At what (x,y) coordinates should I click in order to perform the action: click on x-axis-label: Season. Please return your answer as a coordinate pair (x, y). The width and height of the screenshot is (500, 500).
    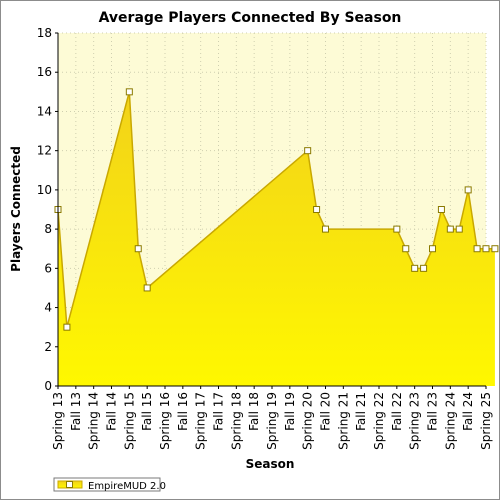
    Looking at the image, I should click on (270, 464).